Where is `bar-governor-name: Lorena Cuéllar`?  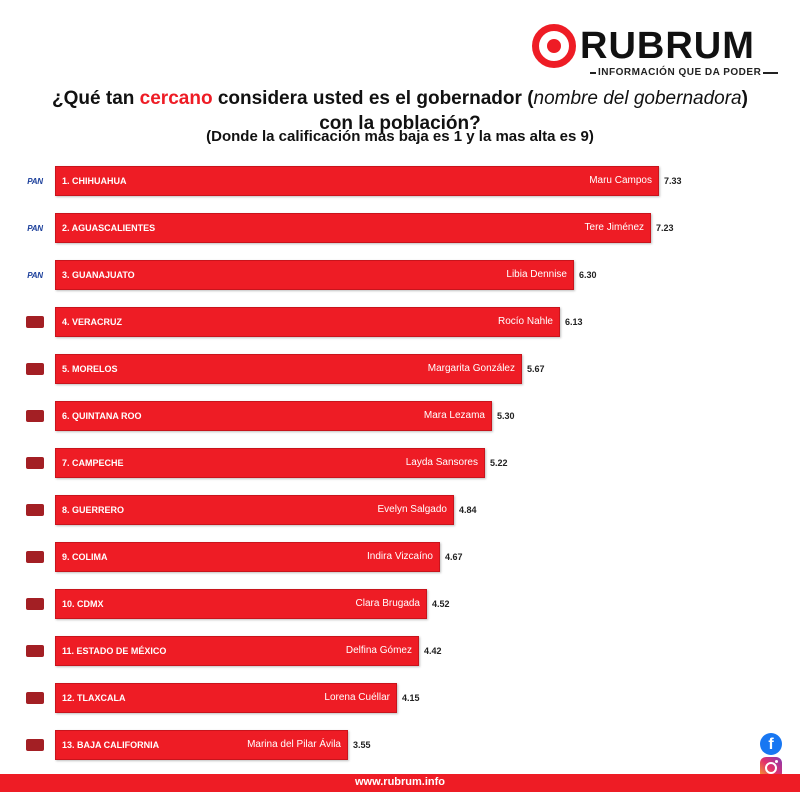
bar-governor-name: Lorena Cuéllar is located at coordinates (357, 697).